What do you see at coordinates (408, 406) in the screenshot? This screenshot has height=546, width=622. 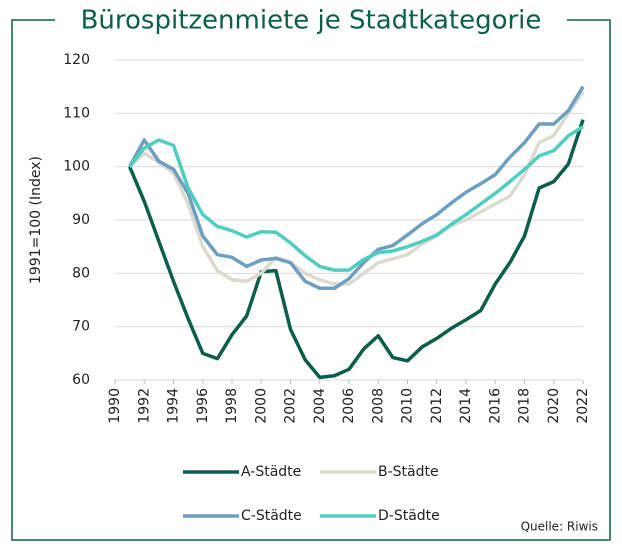 I see `x-tick-label: 2010` at bounding box center [408, 406].